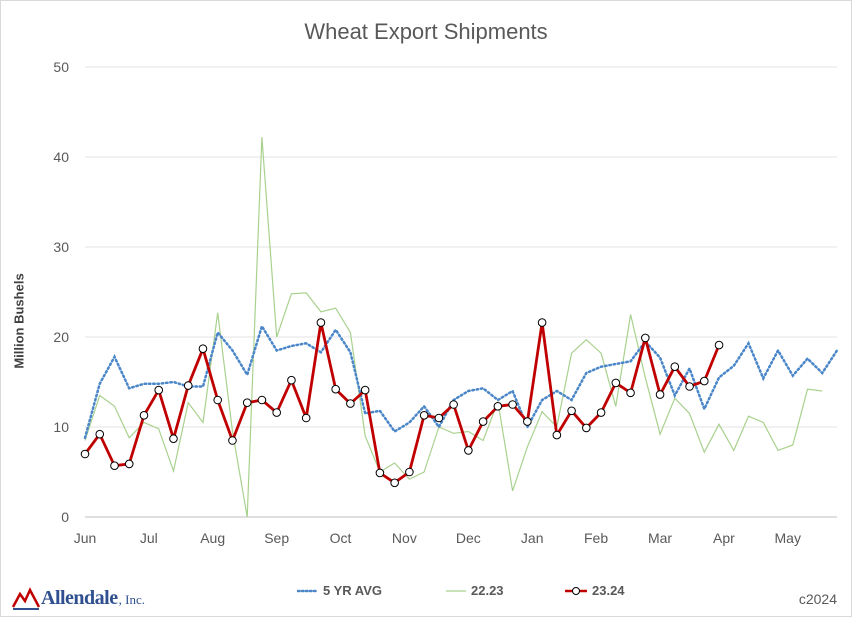  I want to click on legend-swatch-5yr-avg, so click(308, 590).